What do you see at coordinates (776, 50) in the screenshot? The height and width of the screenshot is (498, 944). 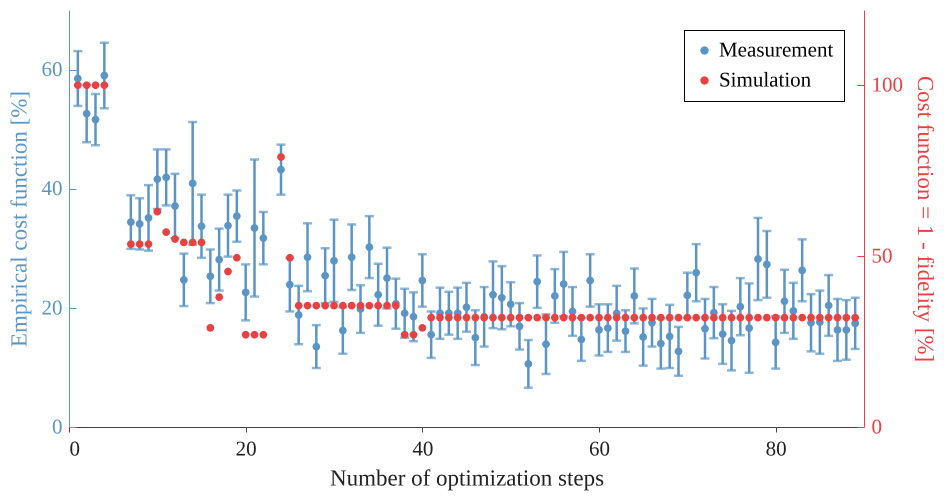 I see `legend-label: Measurement` at bounding box center [776, 50].